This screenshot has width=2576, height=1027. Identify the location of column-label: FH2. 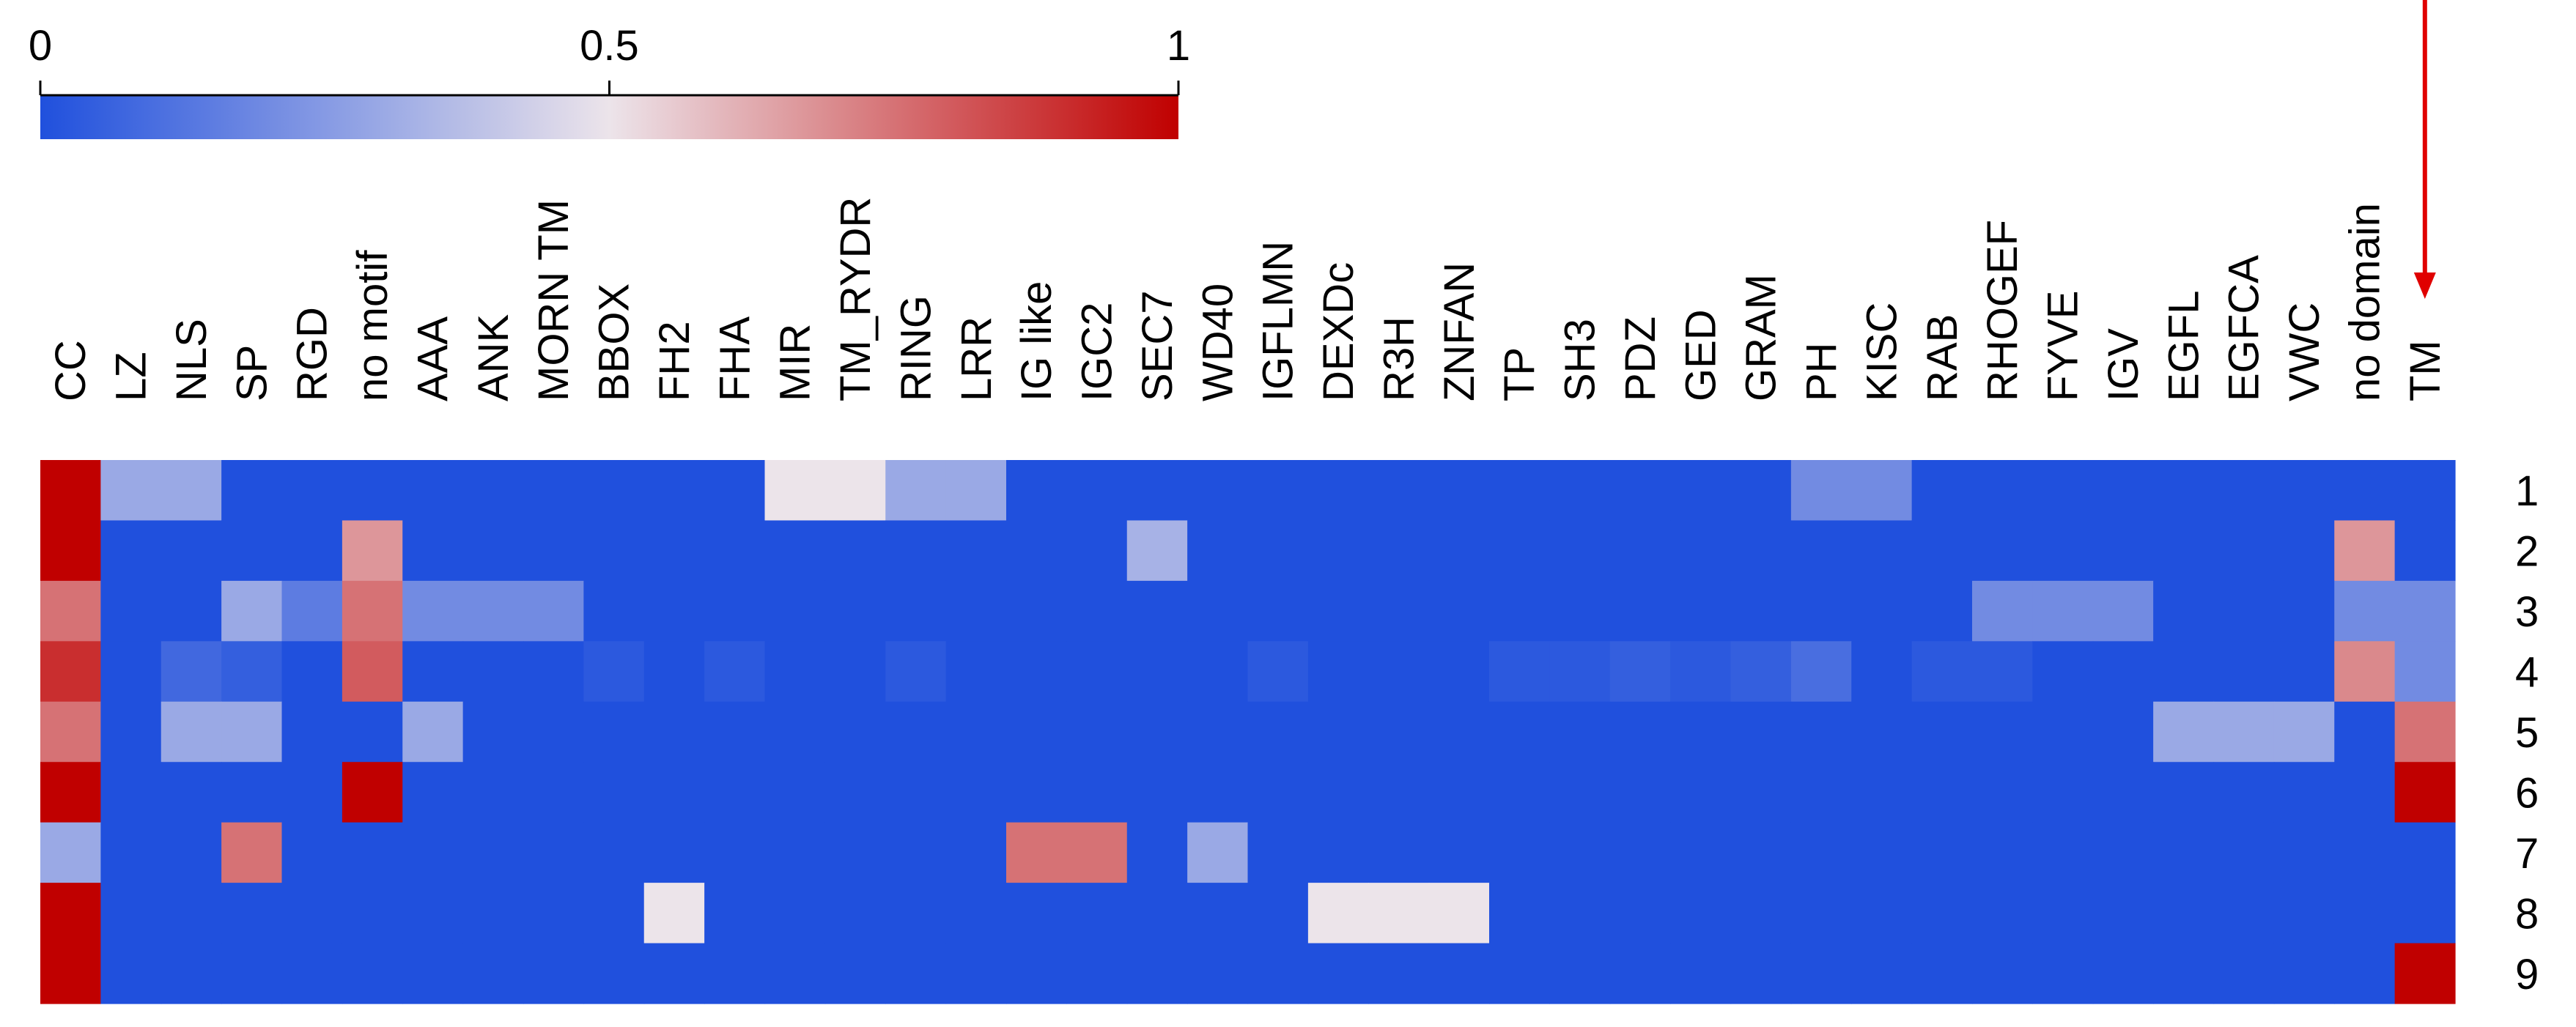
(674, 361).